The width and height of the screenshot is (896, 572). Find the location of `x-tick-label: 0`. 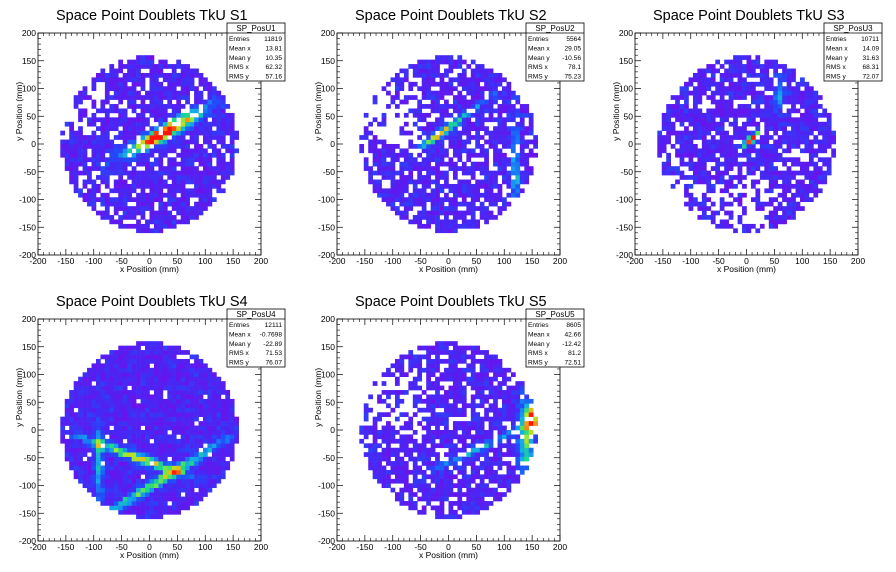

x-tick-label: 0 is located at coordinates (149, 547).